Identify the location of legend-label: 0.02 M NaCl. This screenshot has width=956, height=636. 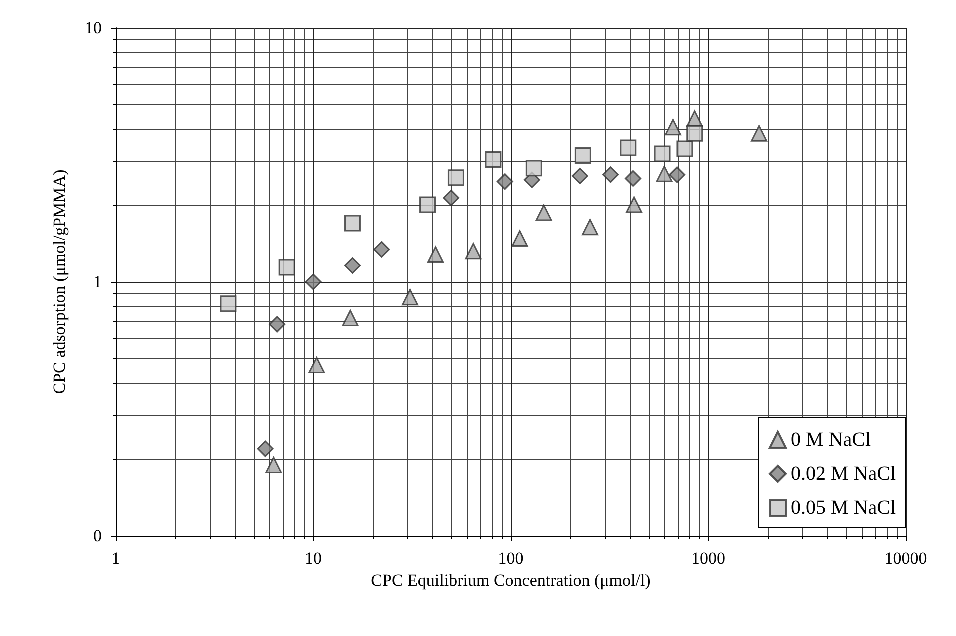
(843, 474).